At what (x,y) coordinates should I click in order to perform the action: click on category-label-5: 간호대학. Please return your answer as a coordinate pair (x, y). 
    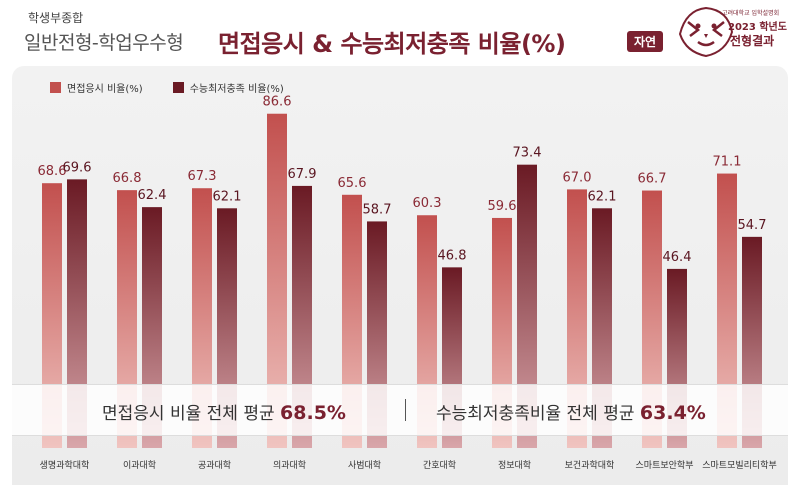
    Looking at the image, I should click on (439, 465).